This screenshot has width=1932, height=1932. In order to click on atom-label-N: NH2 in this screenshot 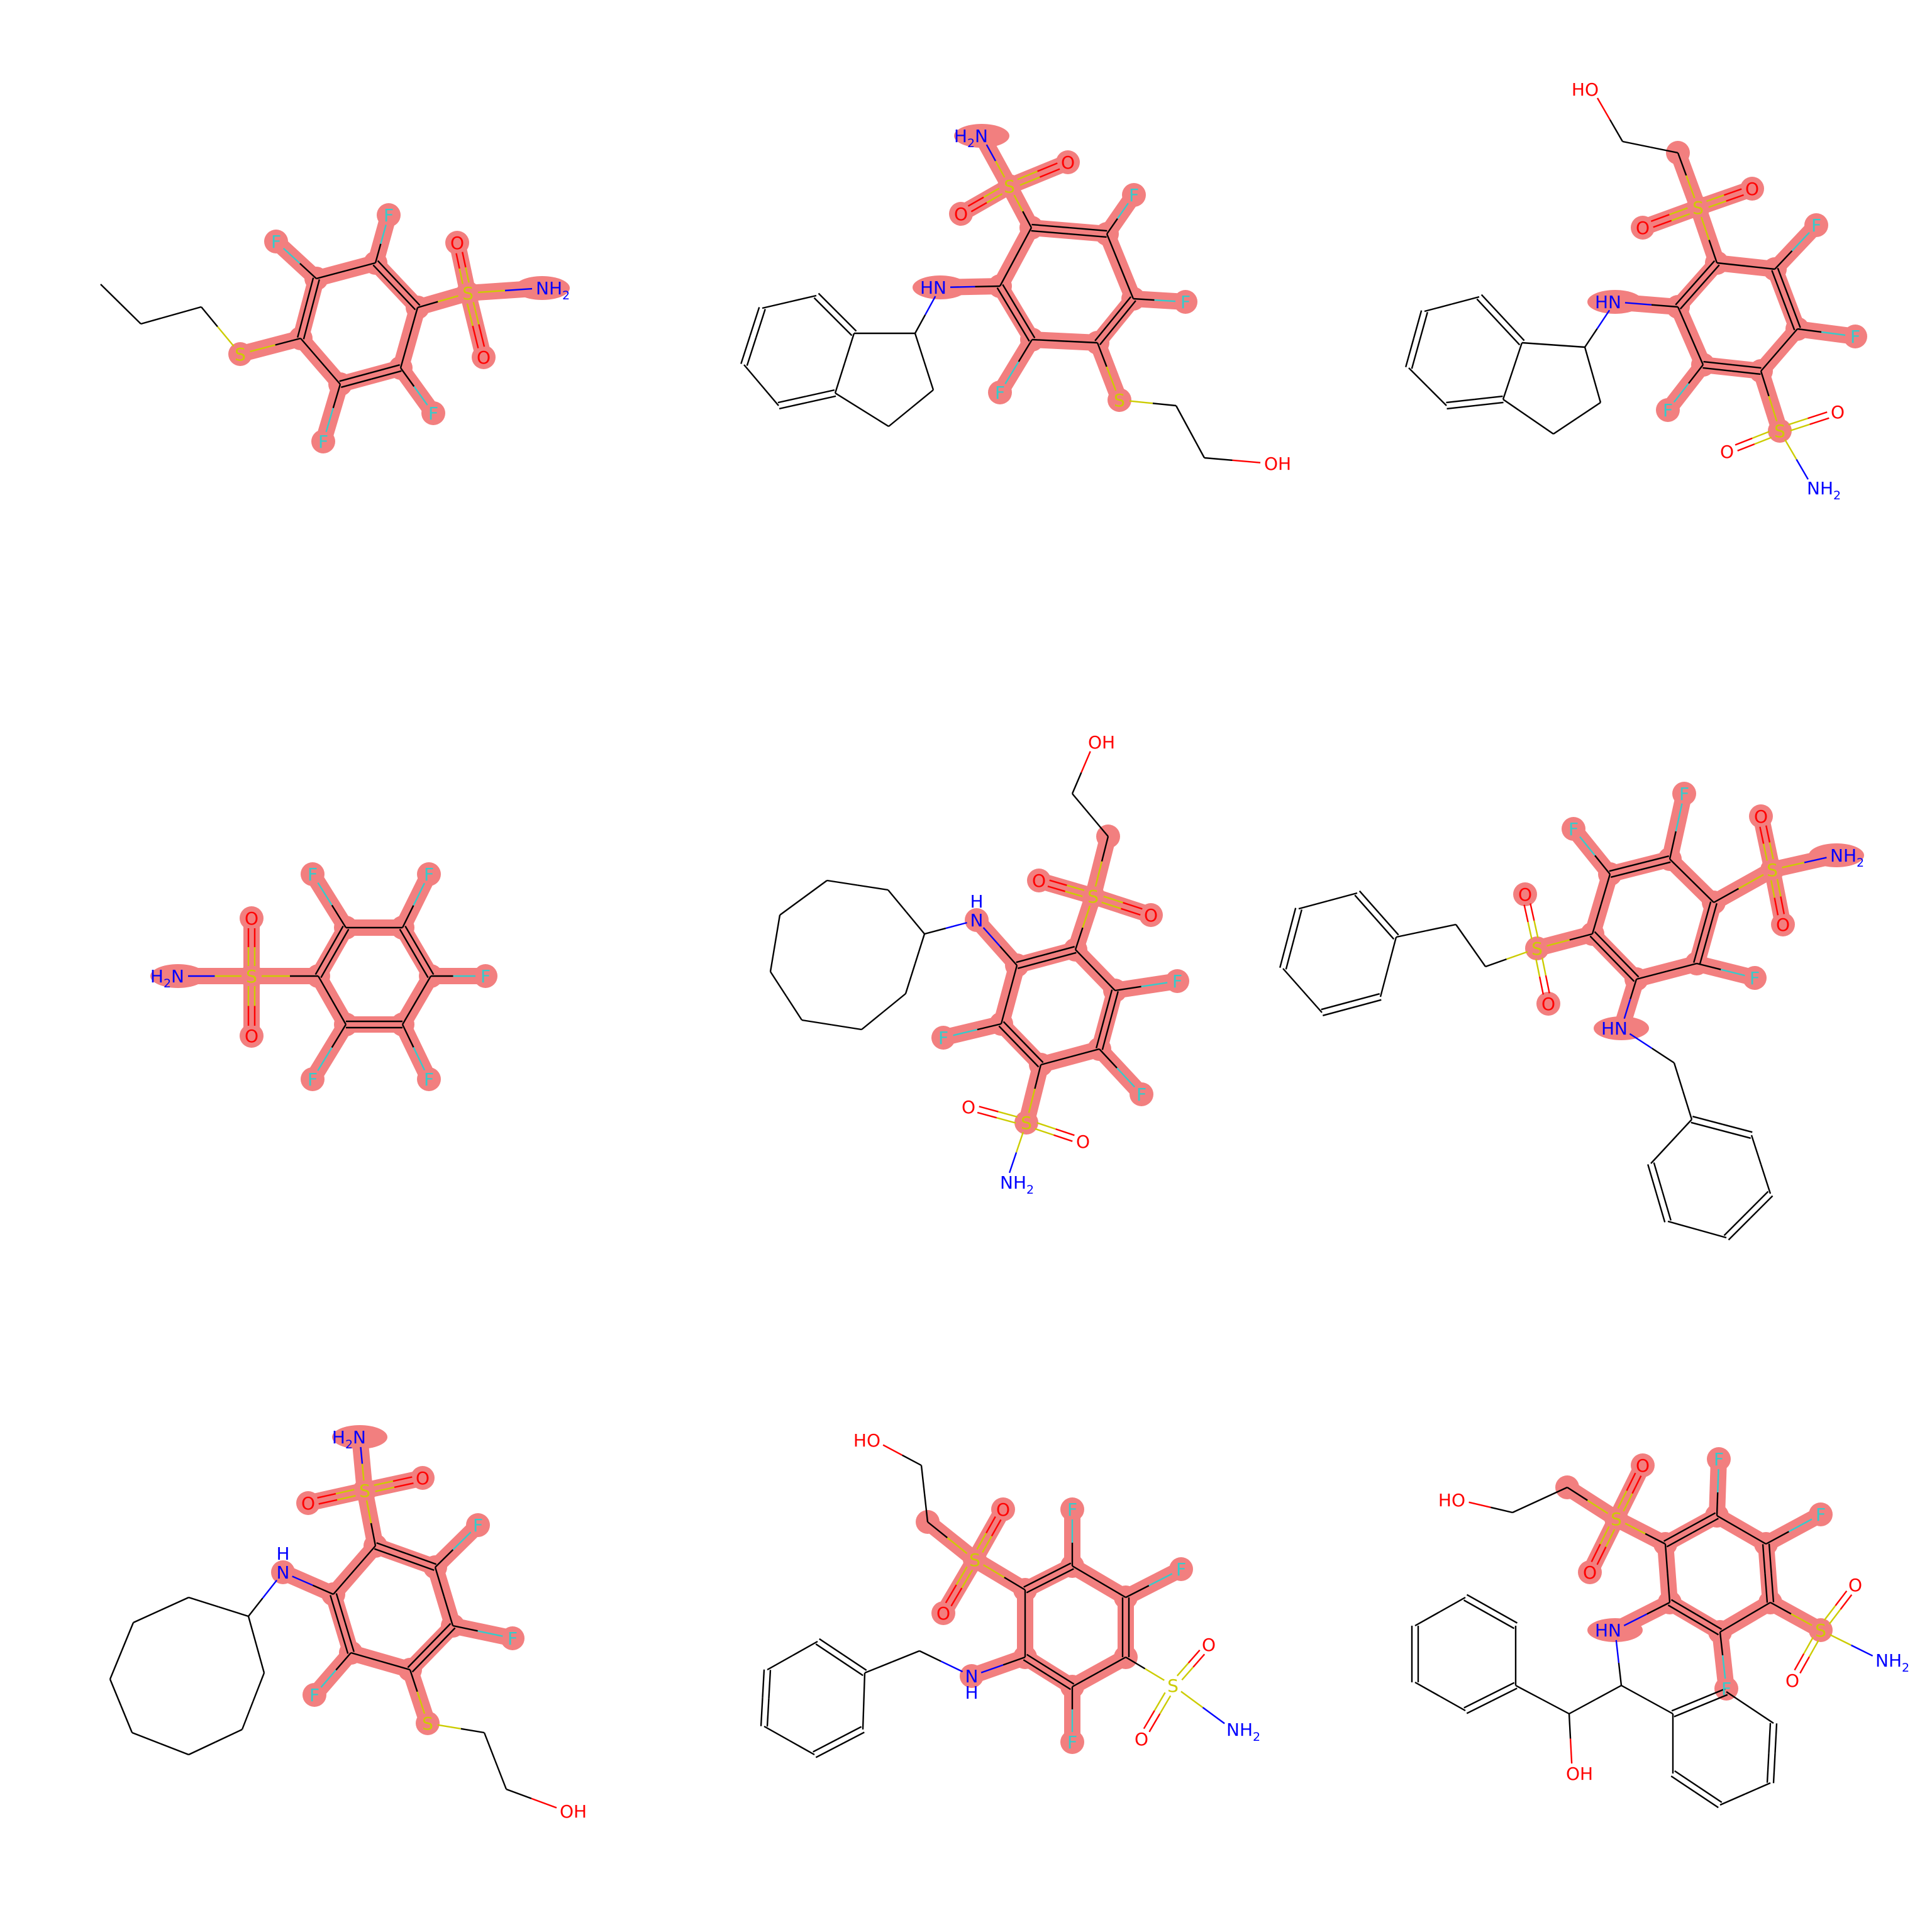, I will do `click(1824, 490)`.